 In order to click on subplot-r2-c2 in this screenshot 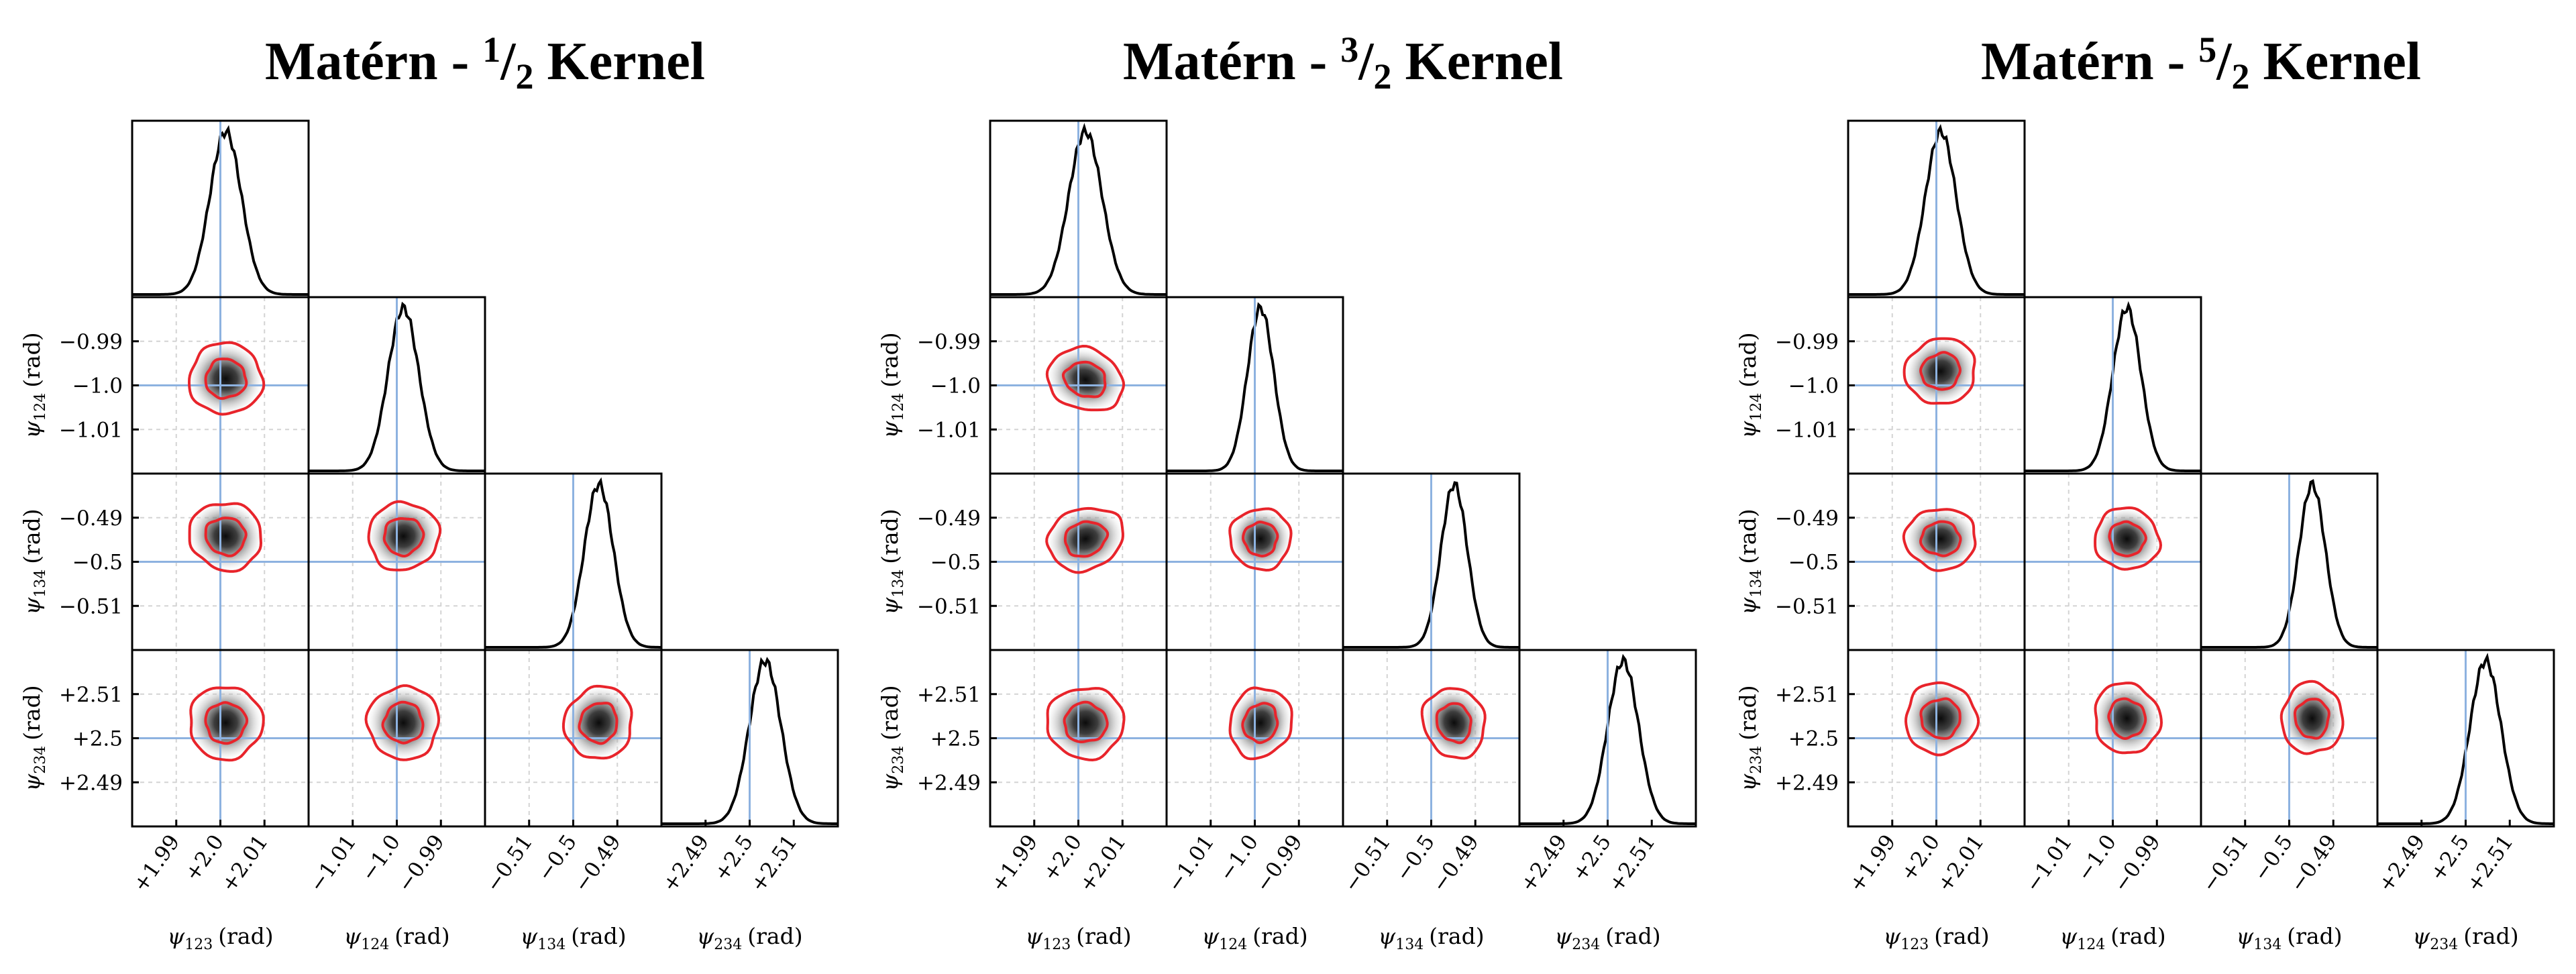, I will do `click(2289, 561)`.